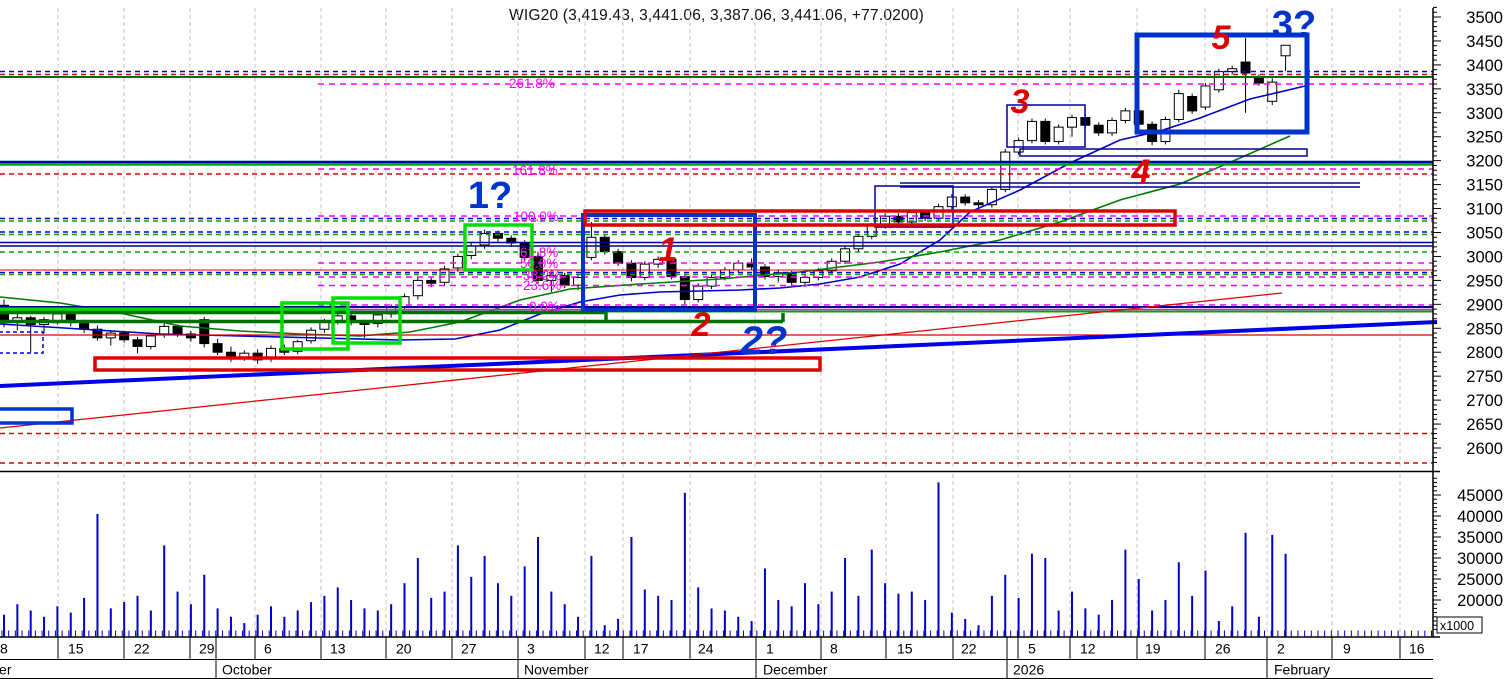 This screenshot has height=679, width=1506. I want to click on wave-label-2q: 2?, so click(764, 341).